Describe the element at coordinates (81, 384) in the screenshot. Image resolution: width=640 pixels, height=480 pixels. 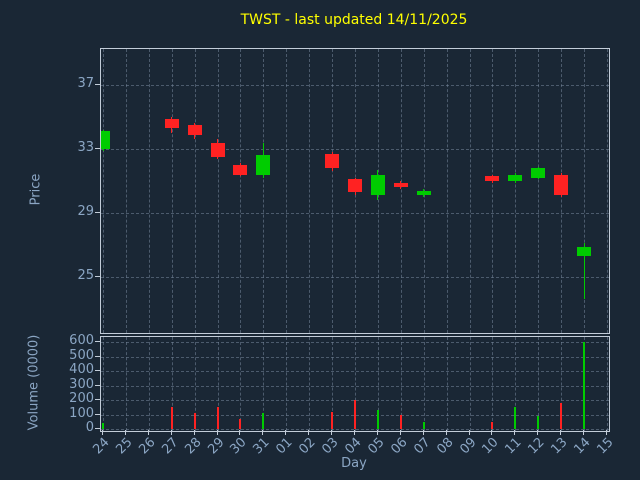
I see `volume-tick-label: 300` at that location.